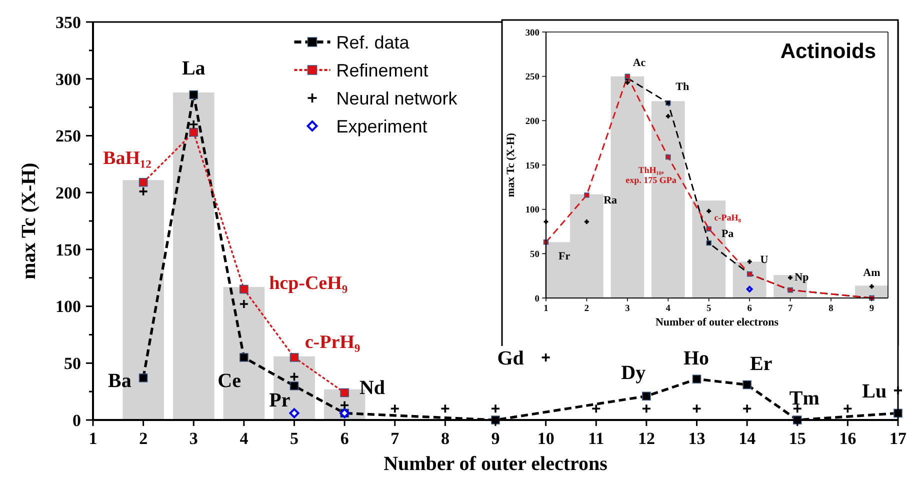  I want to click on x-tick-label: 13, so click(697, 438).